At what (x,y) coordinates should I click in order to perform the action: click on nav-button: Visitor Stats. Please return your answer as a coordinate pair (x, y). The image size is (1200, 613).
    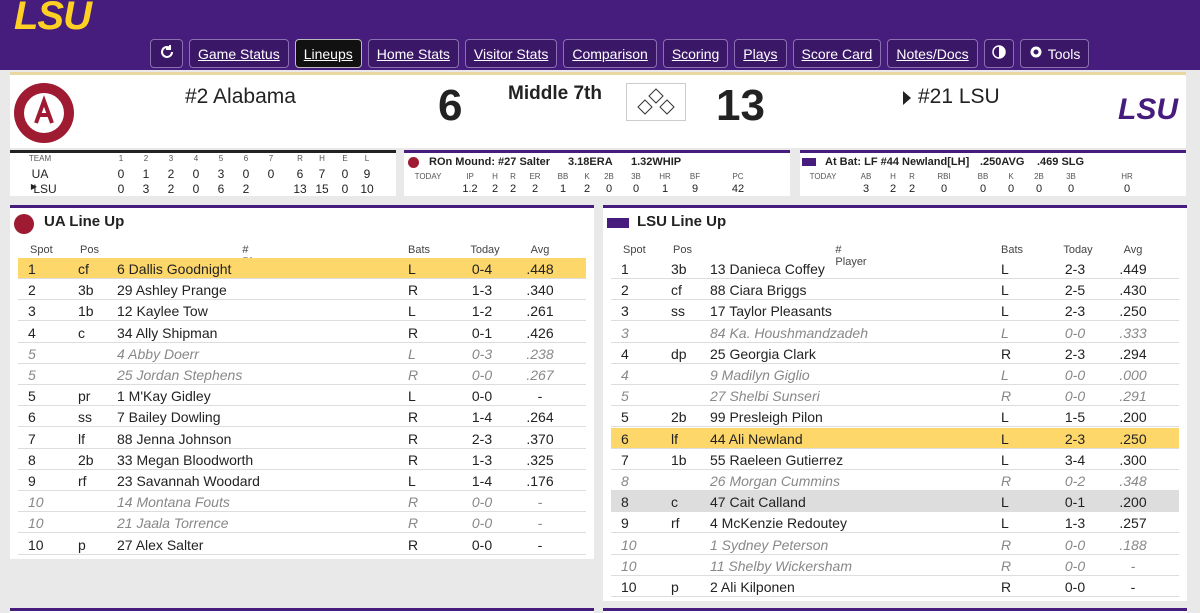
    Looking at the image, I should click on (511, 53).